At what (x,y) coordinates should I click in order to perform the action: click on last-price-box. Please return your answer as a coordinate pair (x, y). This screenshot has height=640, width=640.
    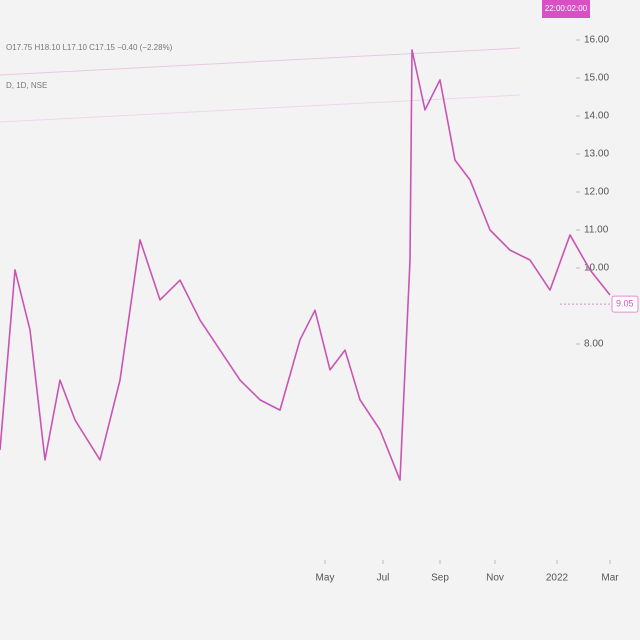
    Looking at the image, I should click on (625, 304).